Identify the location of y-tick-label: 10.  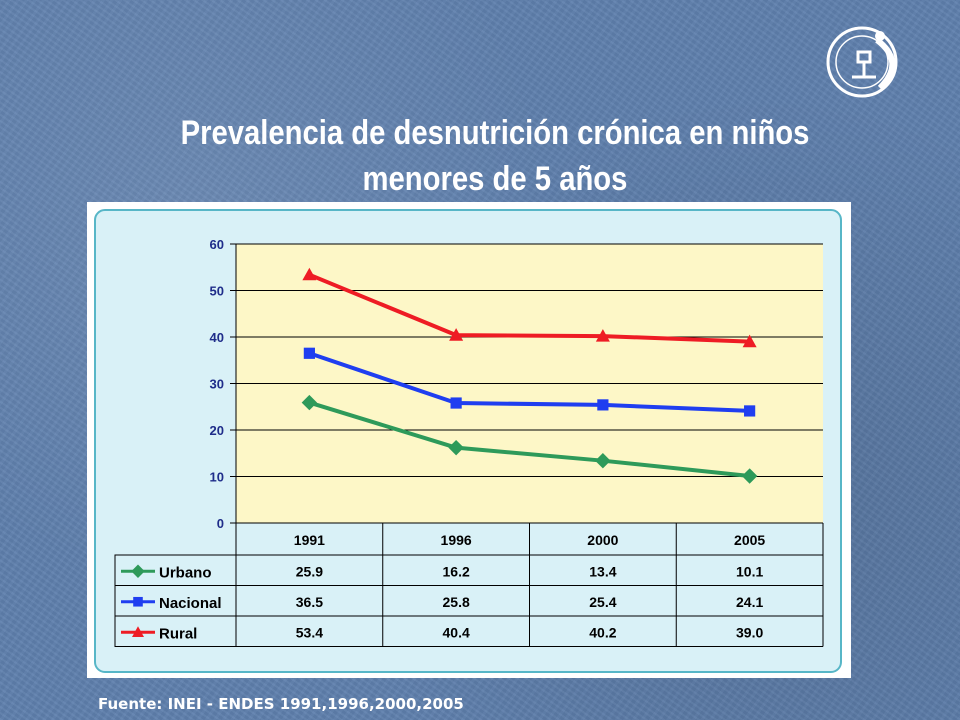
(217, 477).